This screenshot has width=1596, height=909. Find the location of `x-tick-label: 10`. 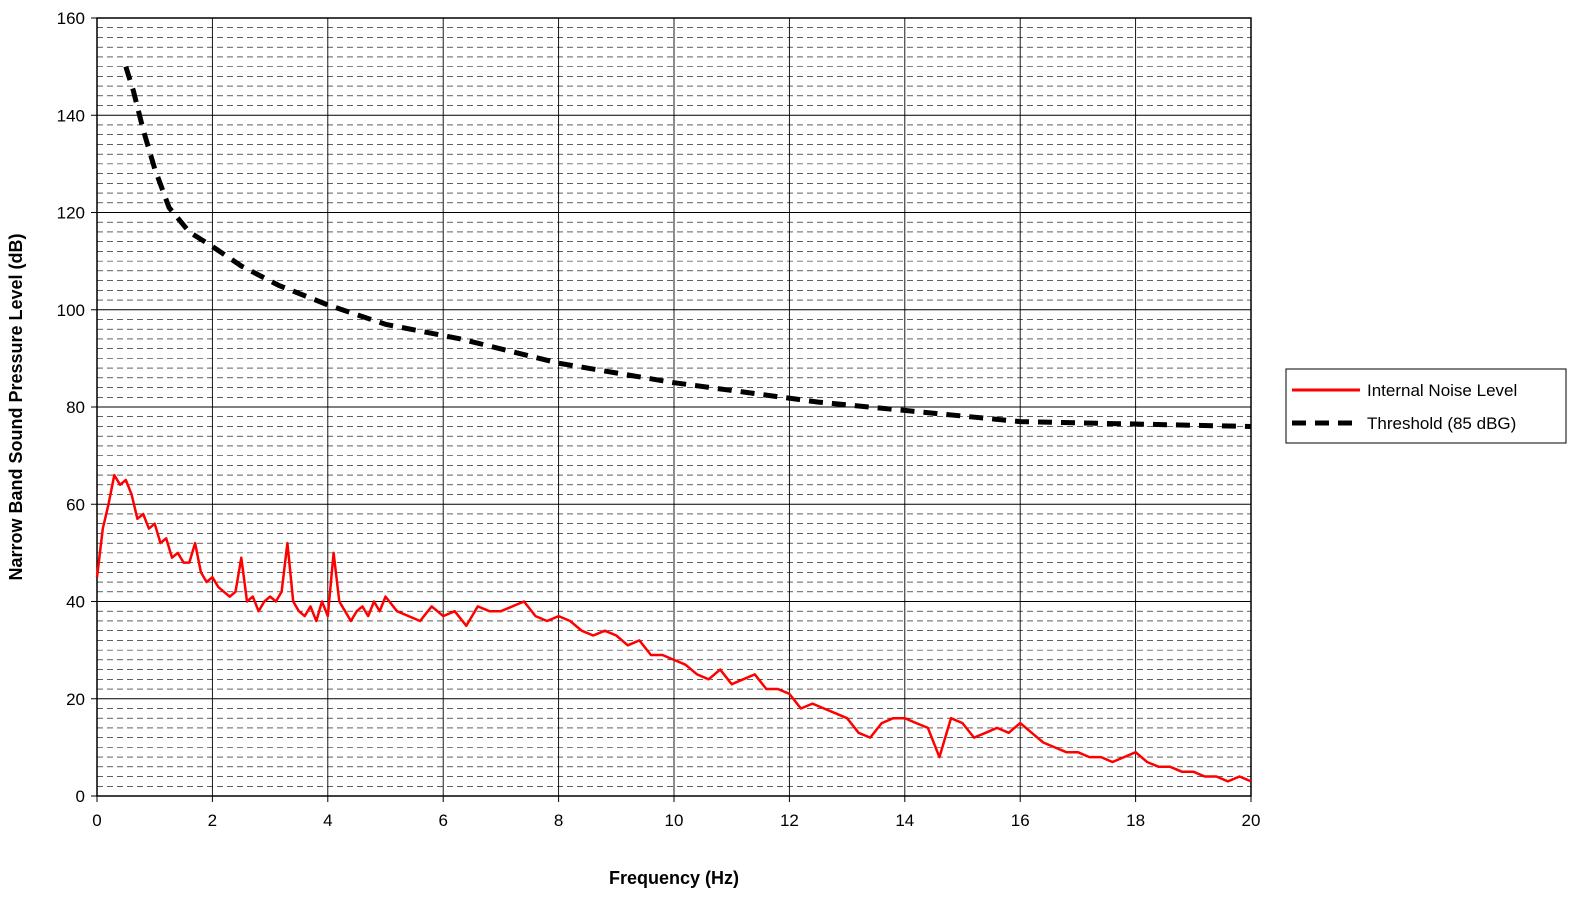

x-tick-label: 10 is located at coordinates (674, 820).